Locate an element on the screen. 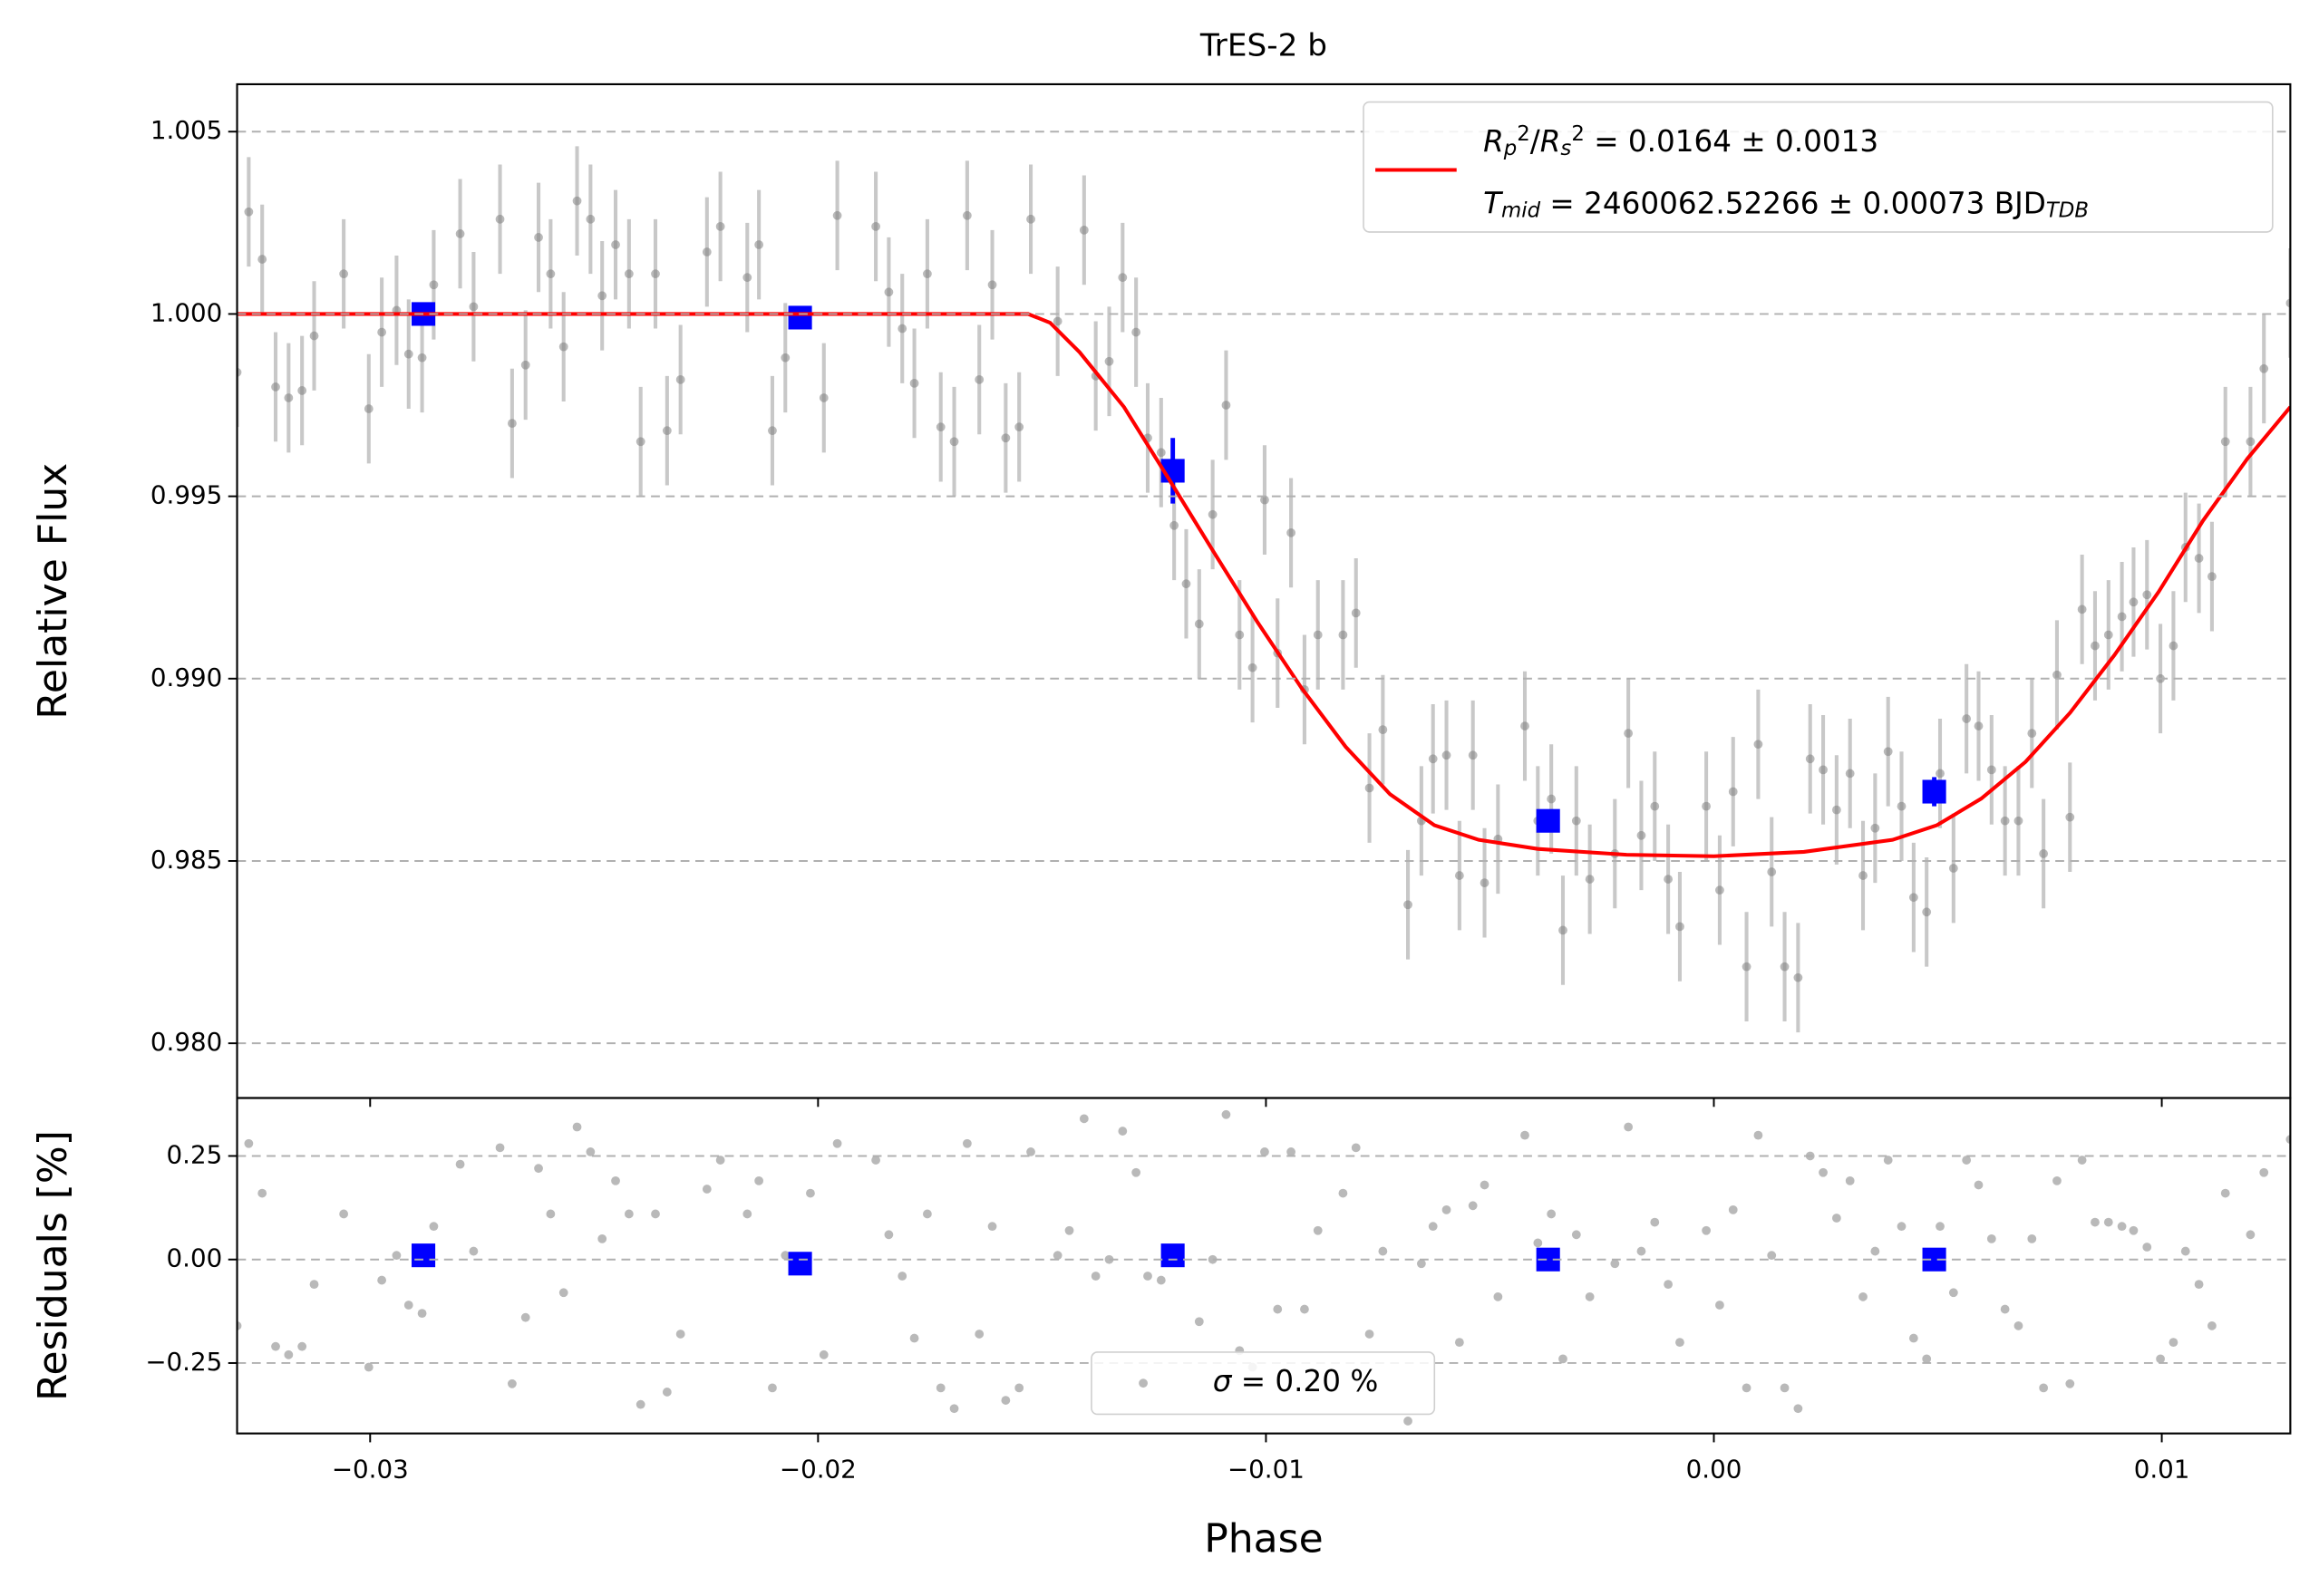  y-axis-label: Residuals [%] is located at coordinates (53, 1265).